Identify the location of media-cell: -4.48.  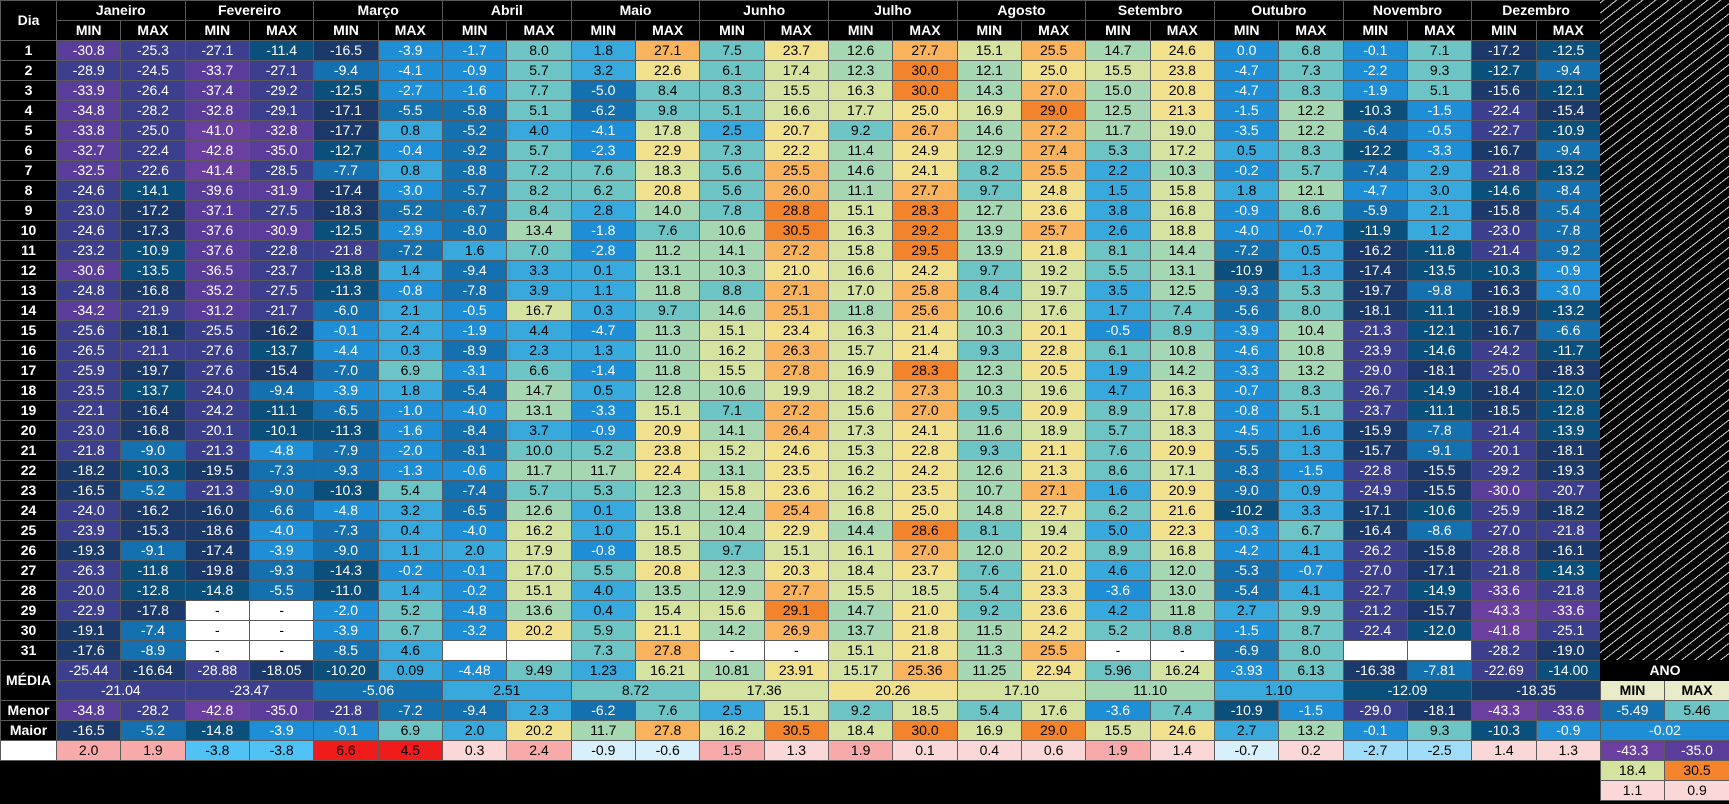
(474, 670).